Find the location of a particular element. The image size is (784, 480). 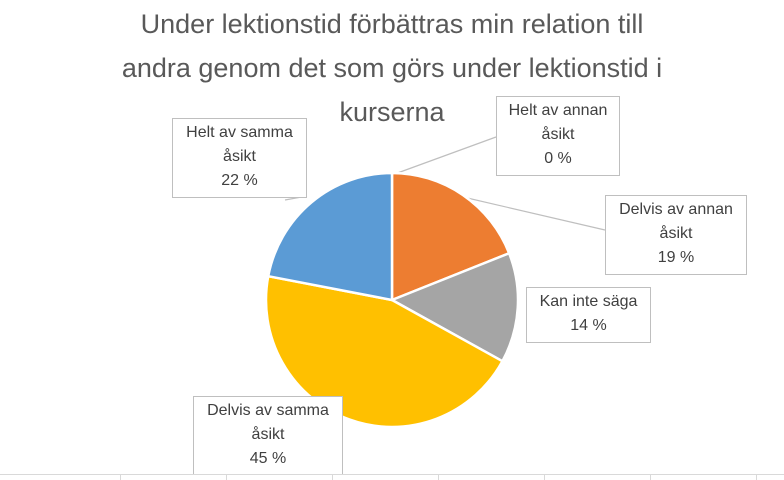

data-label-percent: 22 % is located at coordinates (239, 180).